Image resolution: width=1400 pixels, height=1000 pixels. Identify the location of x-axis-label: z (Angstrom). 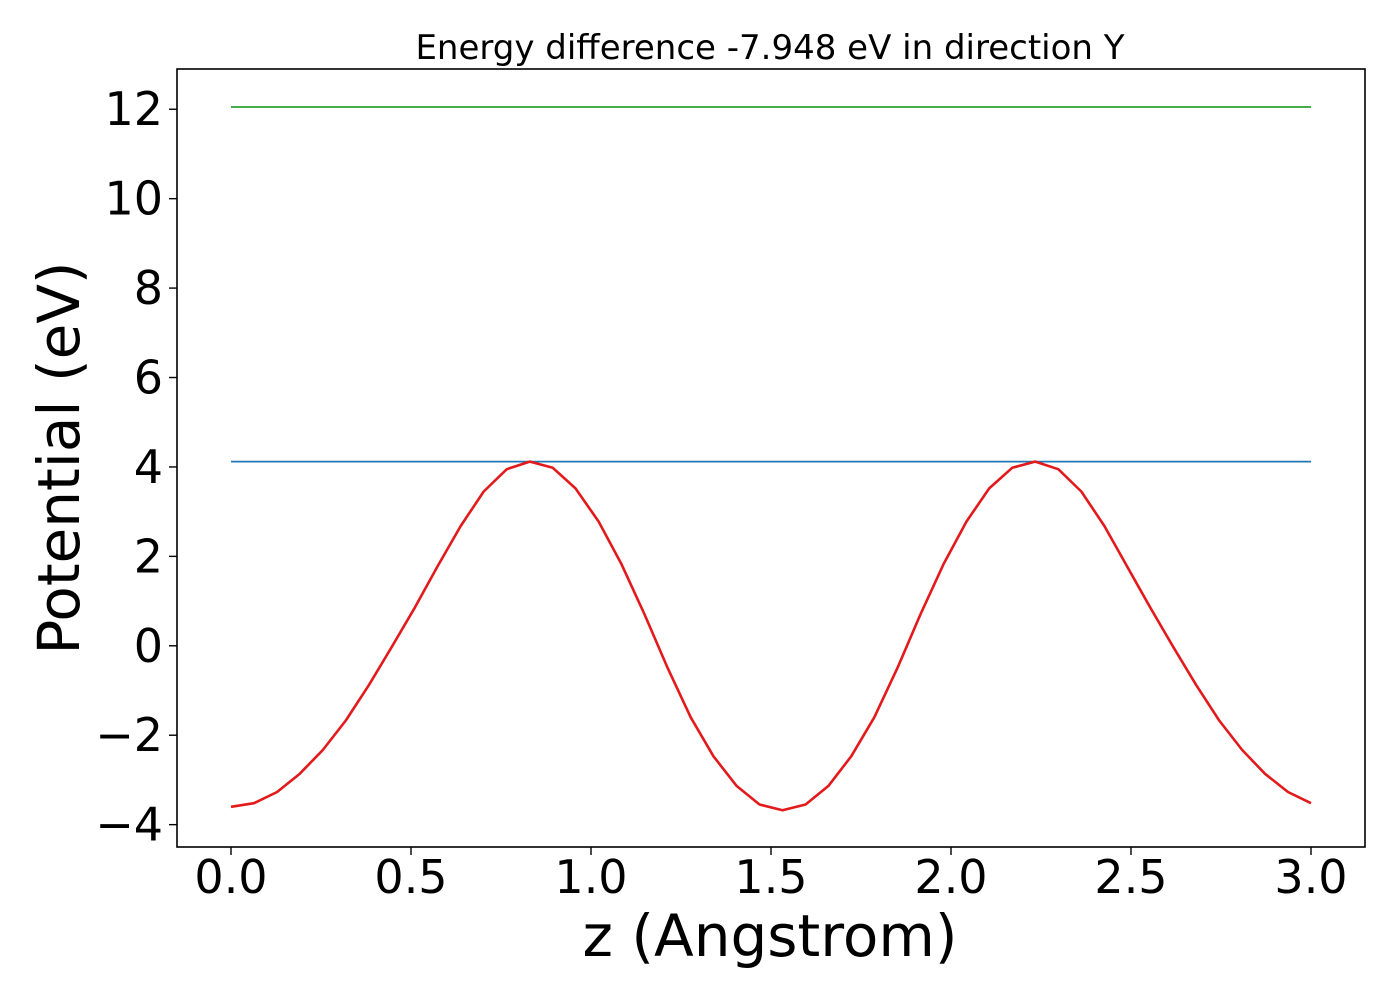
(770, 936).